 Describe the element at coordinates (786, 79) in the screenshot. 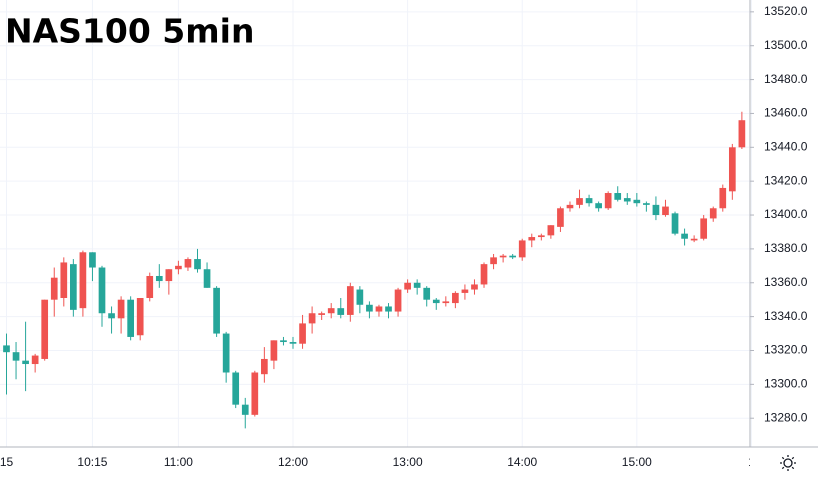

I see `y-tick-label: 13480.0` at that location.